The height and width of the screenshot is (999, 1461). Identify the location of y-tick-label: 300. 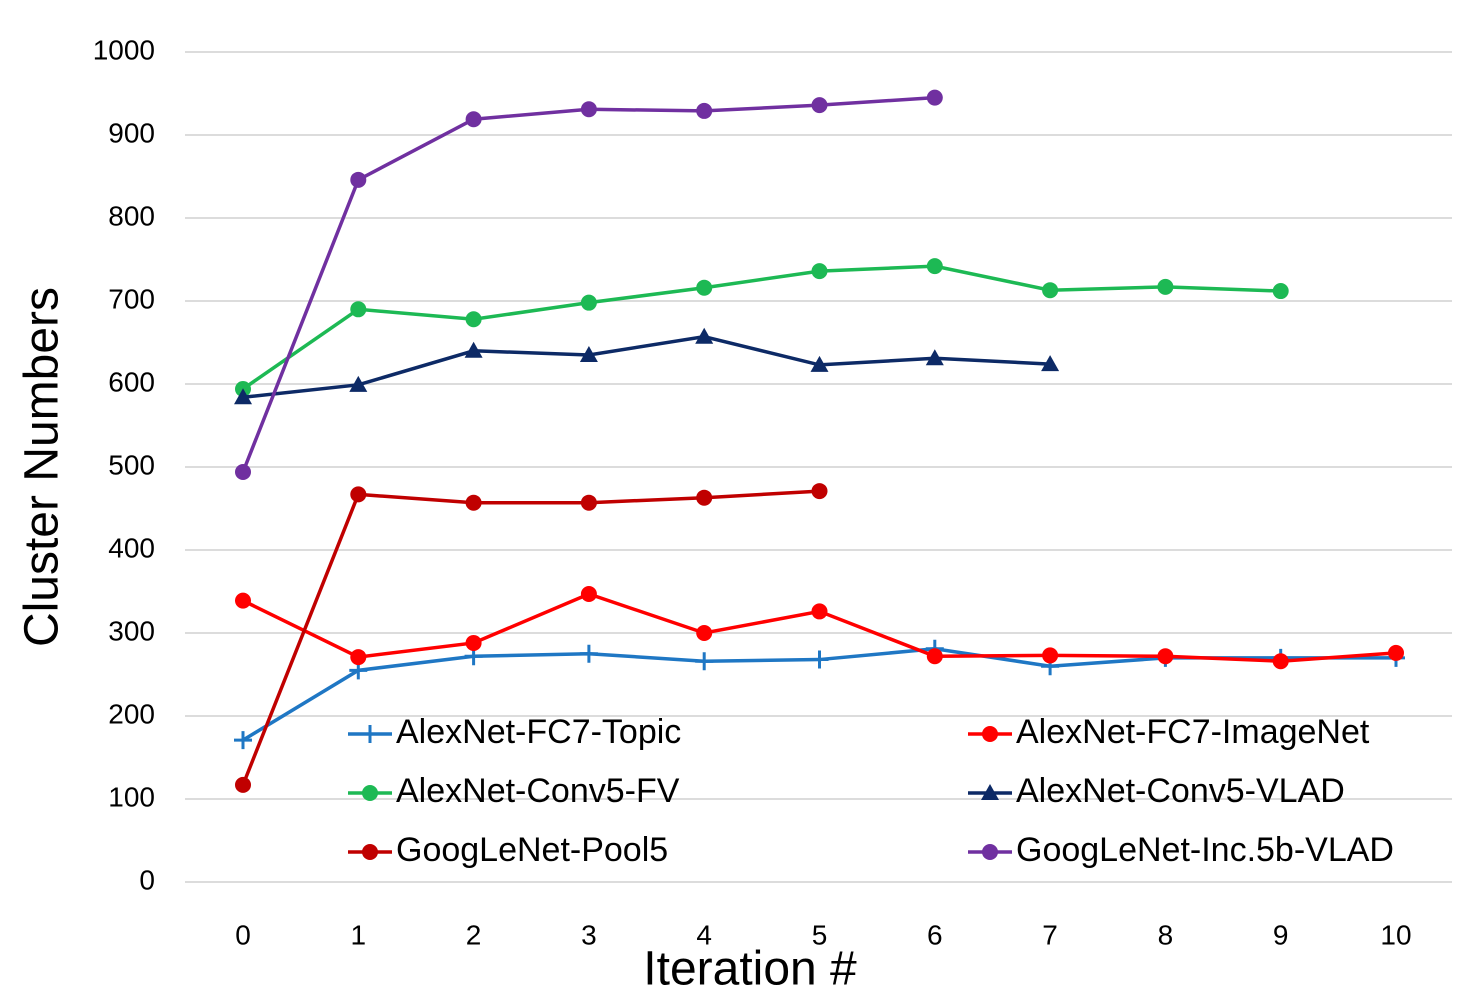
(131, 630).